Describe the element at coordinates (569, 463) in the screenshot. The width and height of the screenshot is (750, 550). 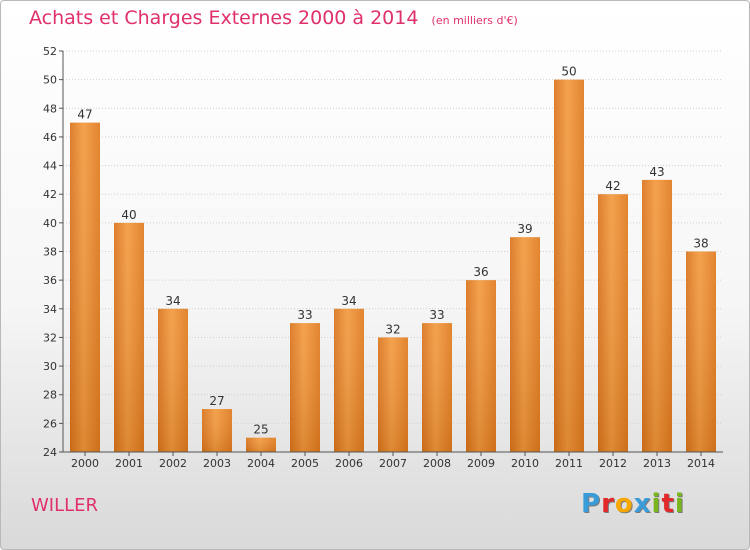
I see `x-tick-label: 2011` at that location.